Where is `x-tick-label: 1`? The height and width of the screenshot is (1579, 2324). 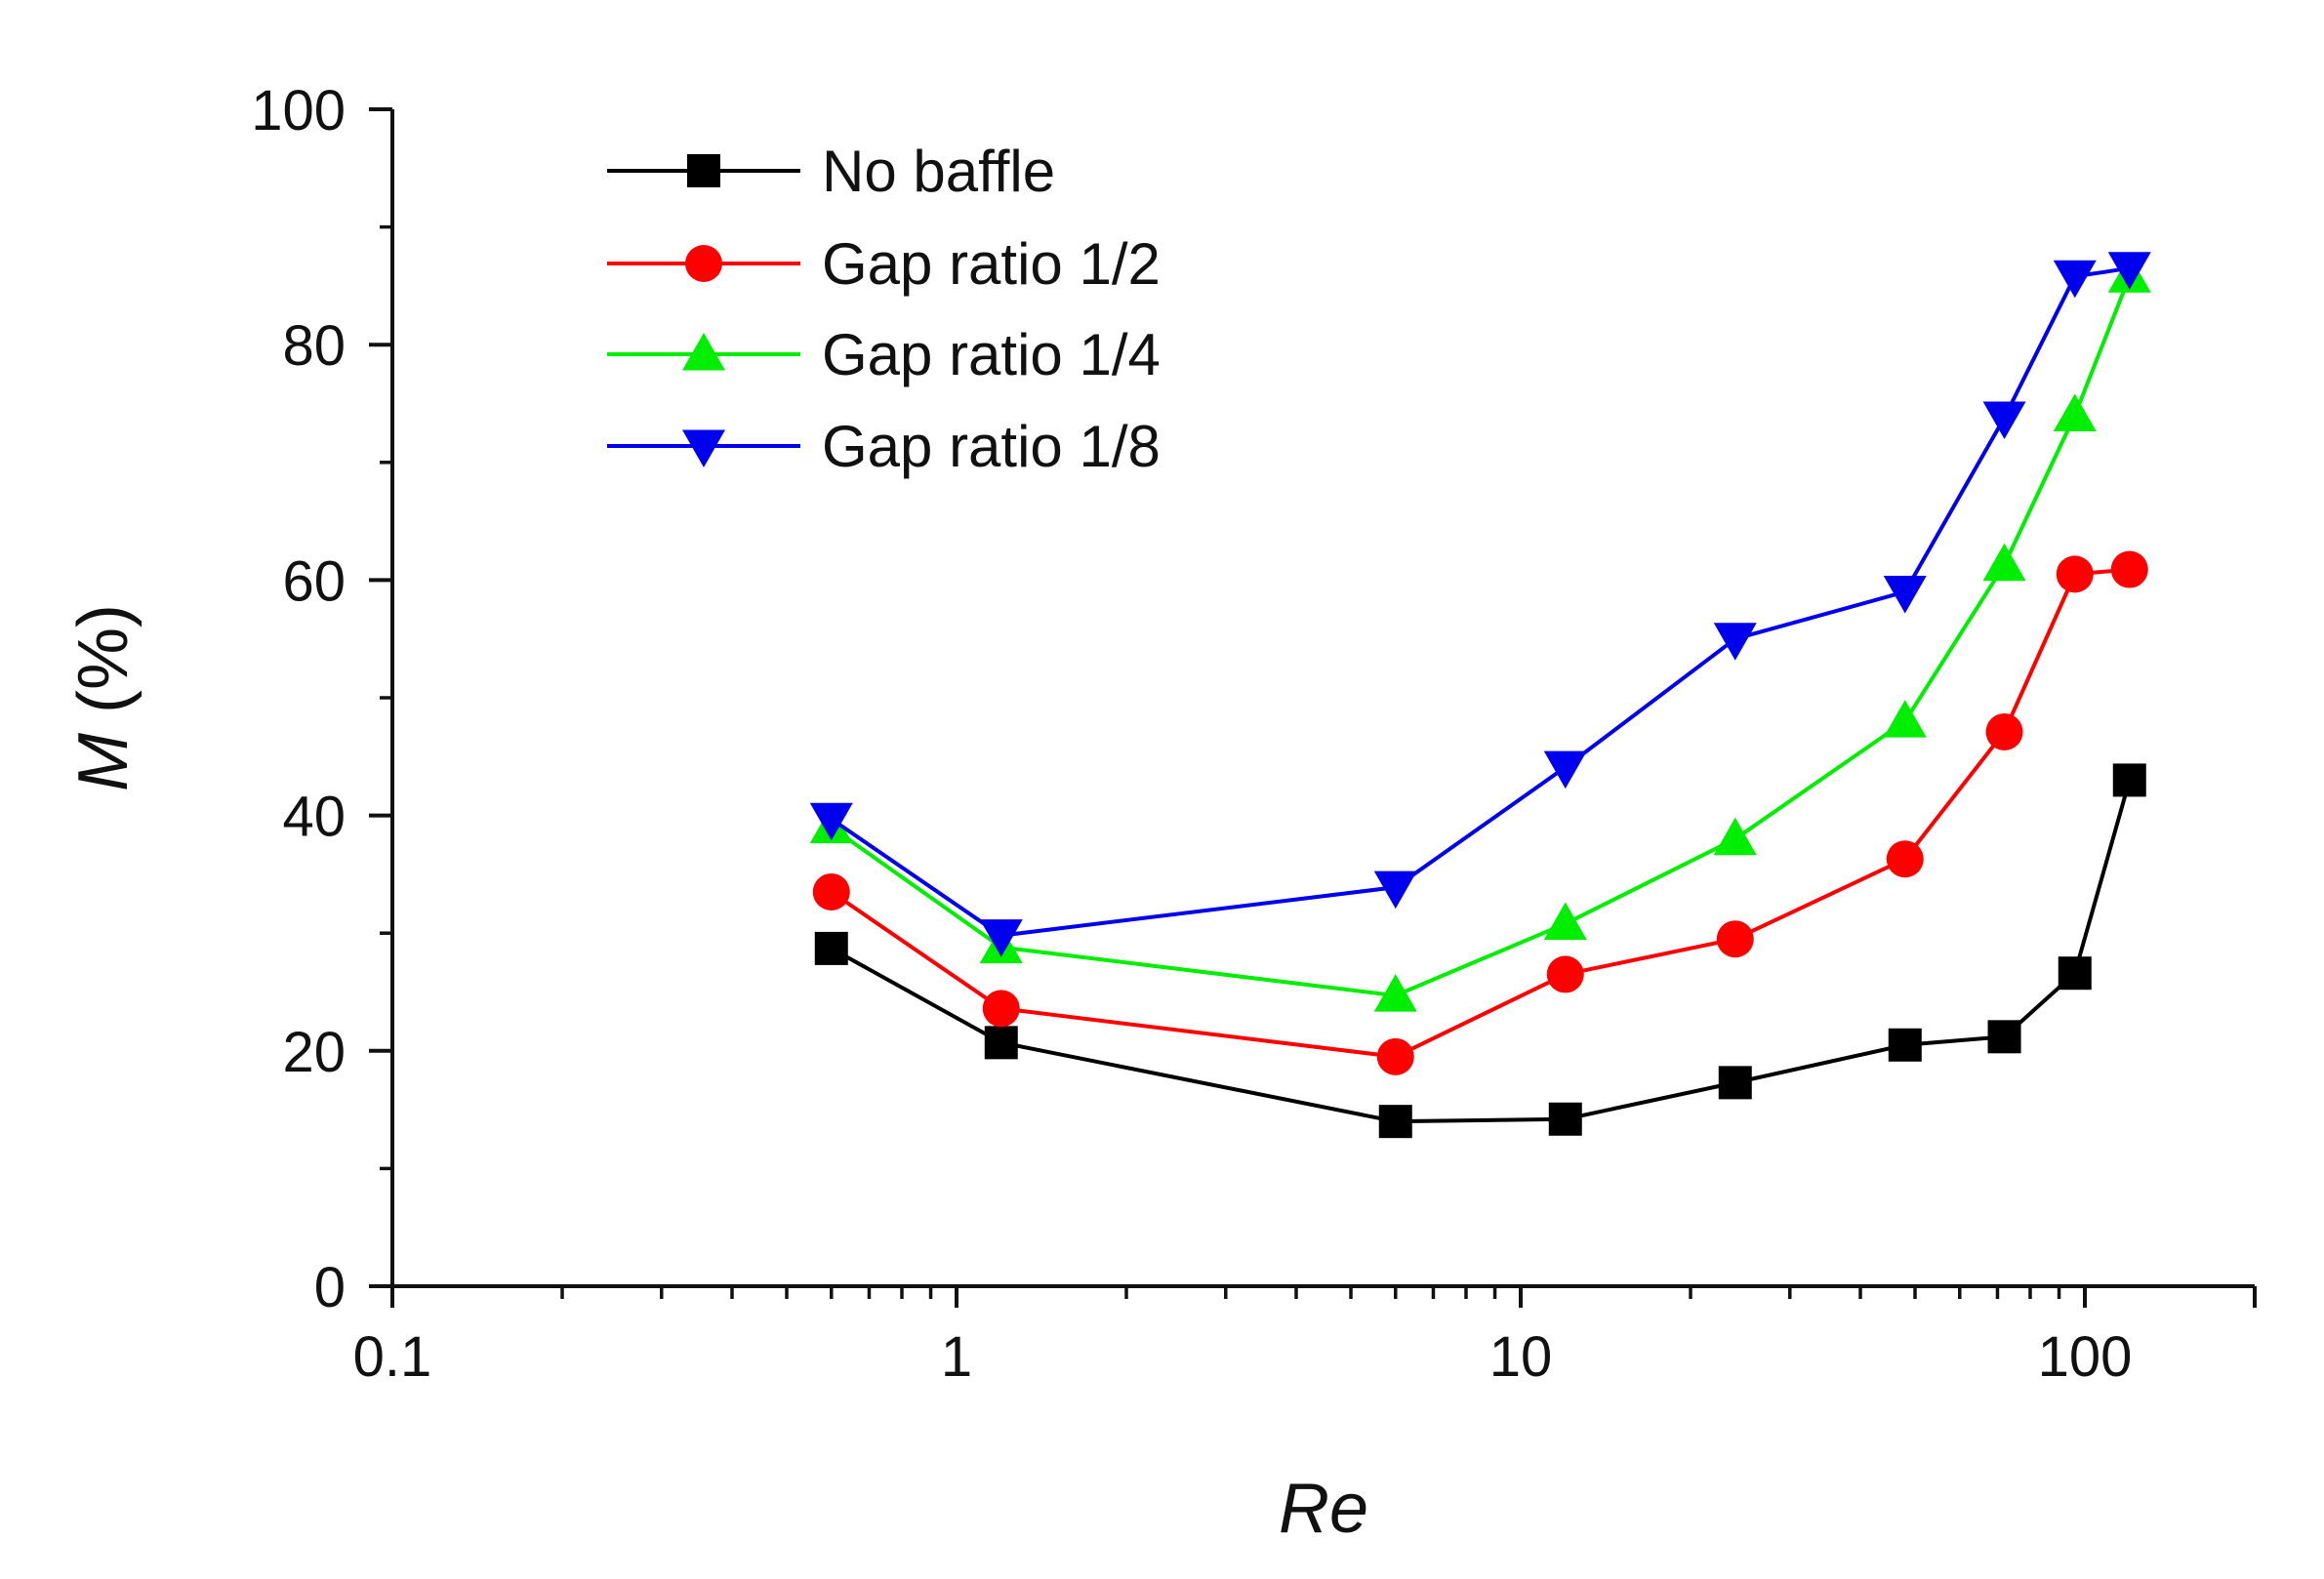 x-tick-label: 1 is located at coordinates (956, 1357).